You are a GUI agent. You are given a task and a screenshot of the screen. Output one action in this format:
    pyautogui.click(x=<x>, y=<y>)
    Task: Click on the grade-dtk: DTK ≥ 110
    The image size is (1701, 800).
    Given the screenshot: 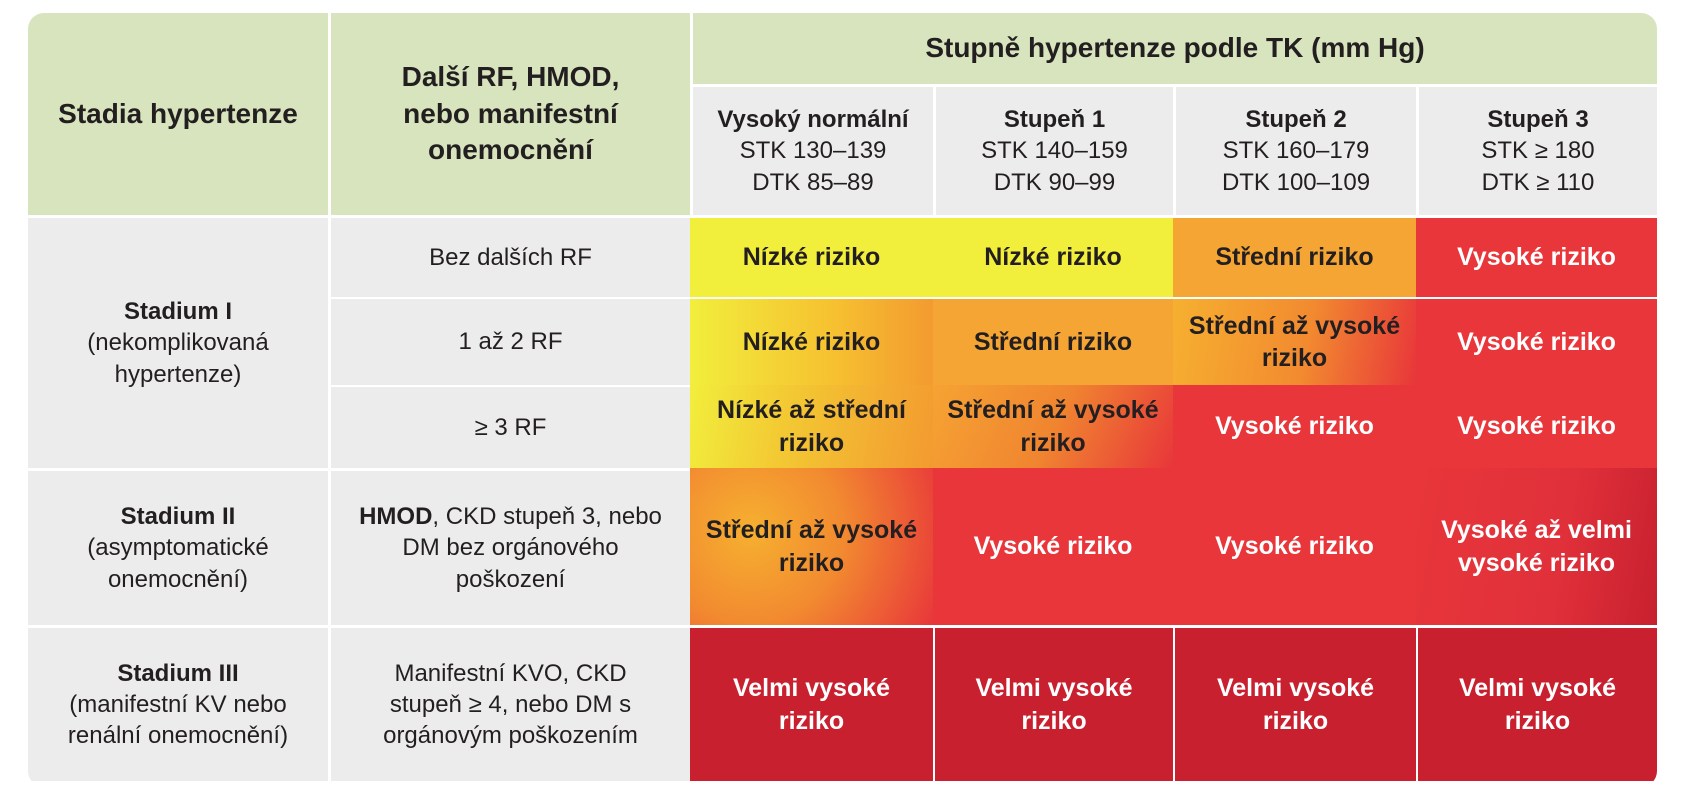 What is the action you would take?
    pyautogui.click(x=1538, y=182)
    